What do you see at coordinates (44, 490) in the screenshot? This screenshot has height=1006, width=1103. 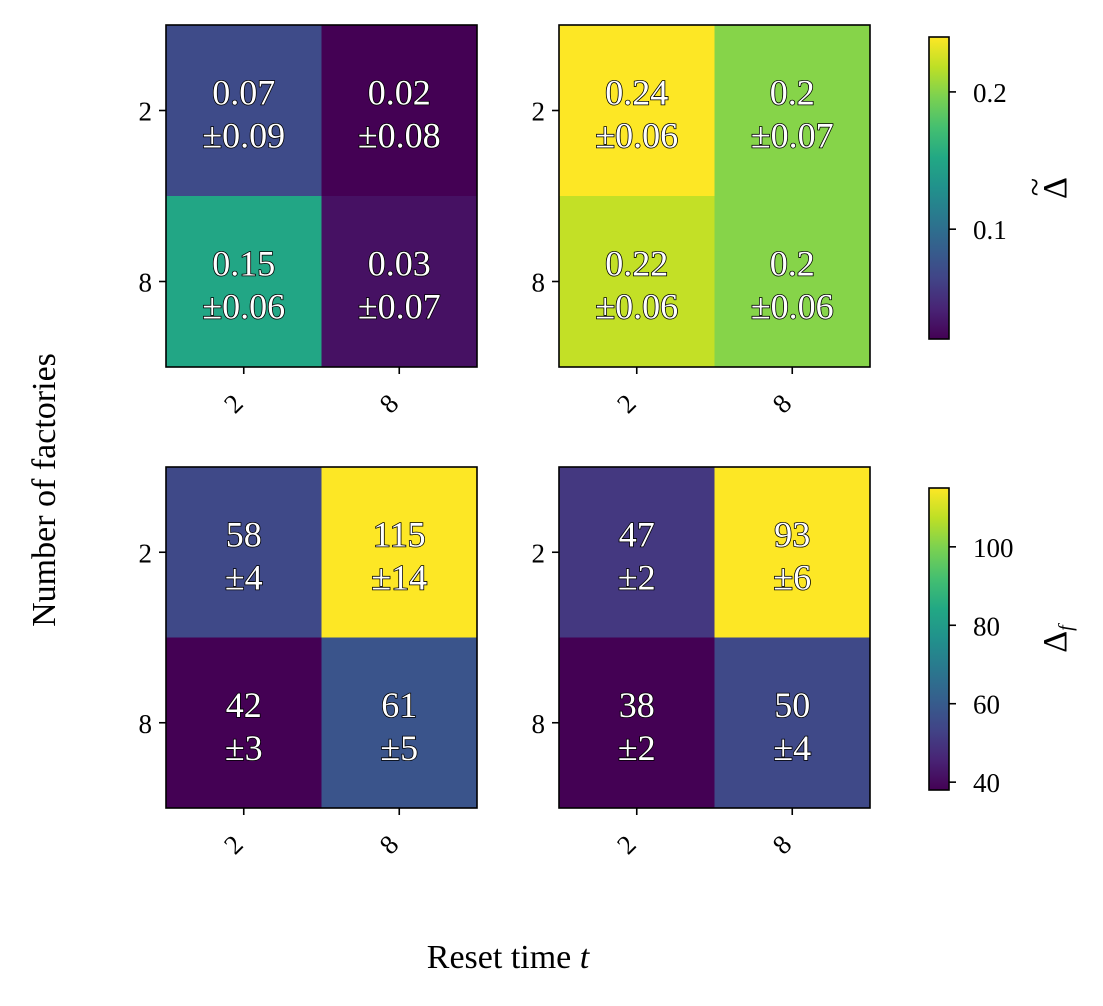 I see `y-axis-title: Number of factories` at bounding box center [44, 490].